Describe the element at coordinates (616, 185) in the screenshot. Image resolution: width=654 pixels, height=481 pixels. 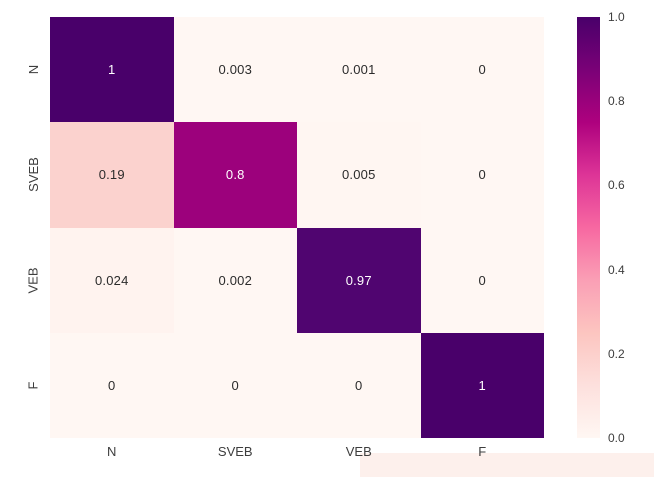
I see `colorbar-tick-0.6: 0.6` at that location.